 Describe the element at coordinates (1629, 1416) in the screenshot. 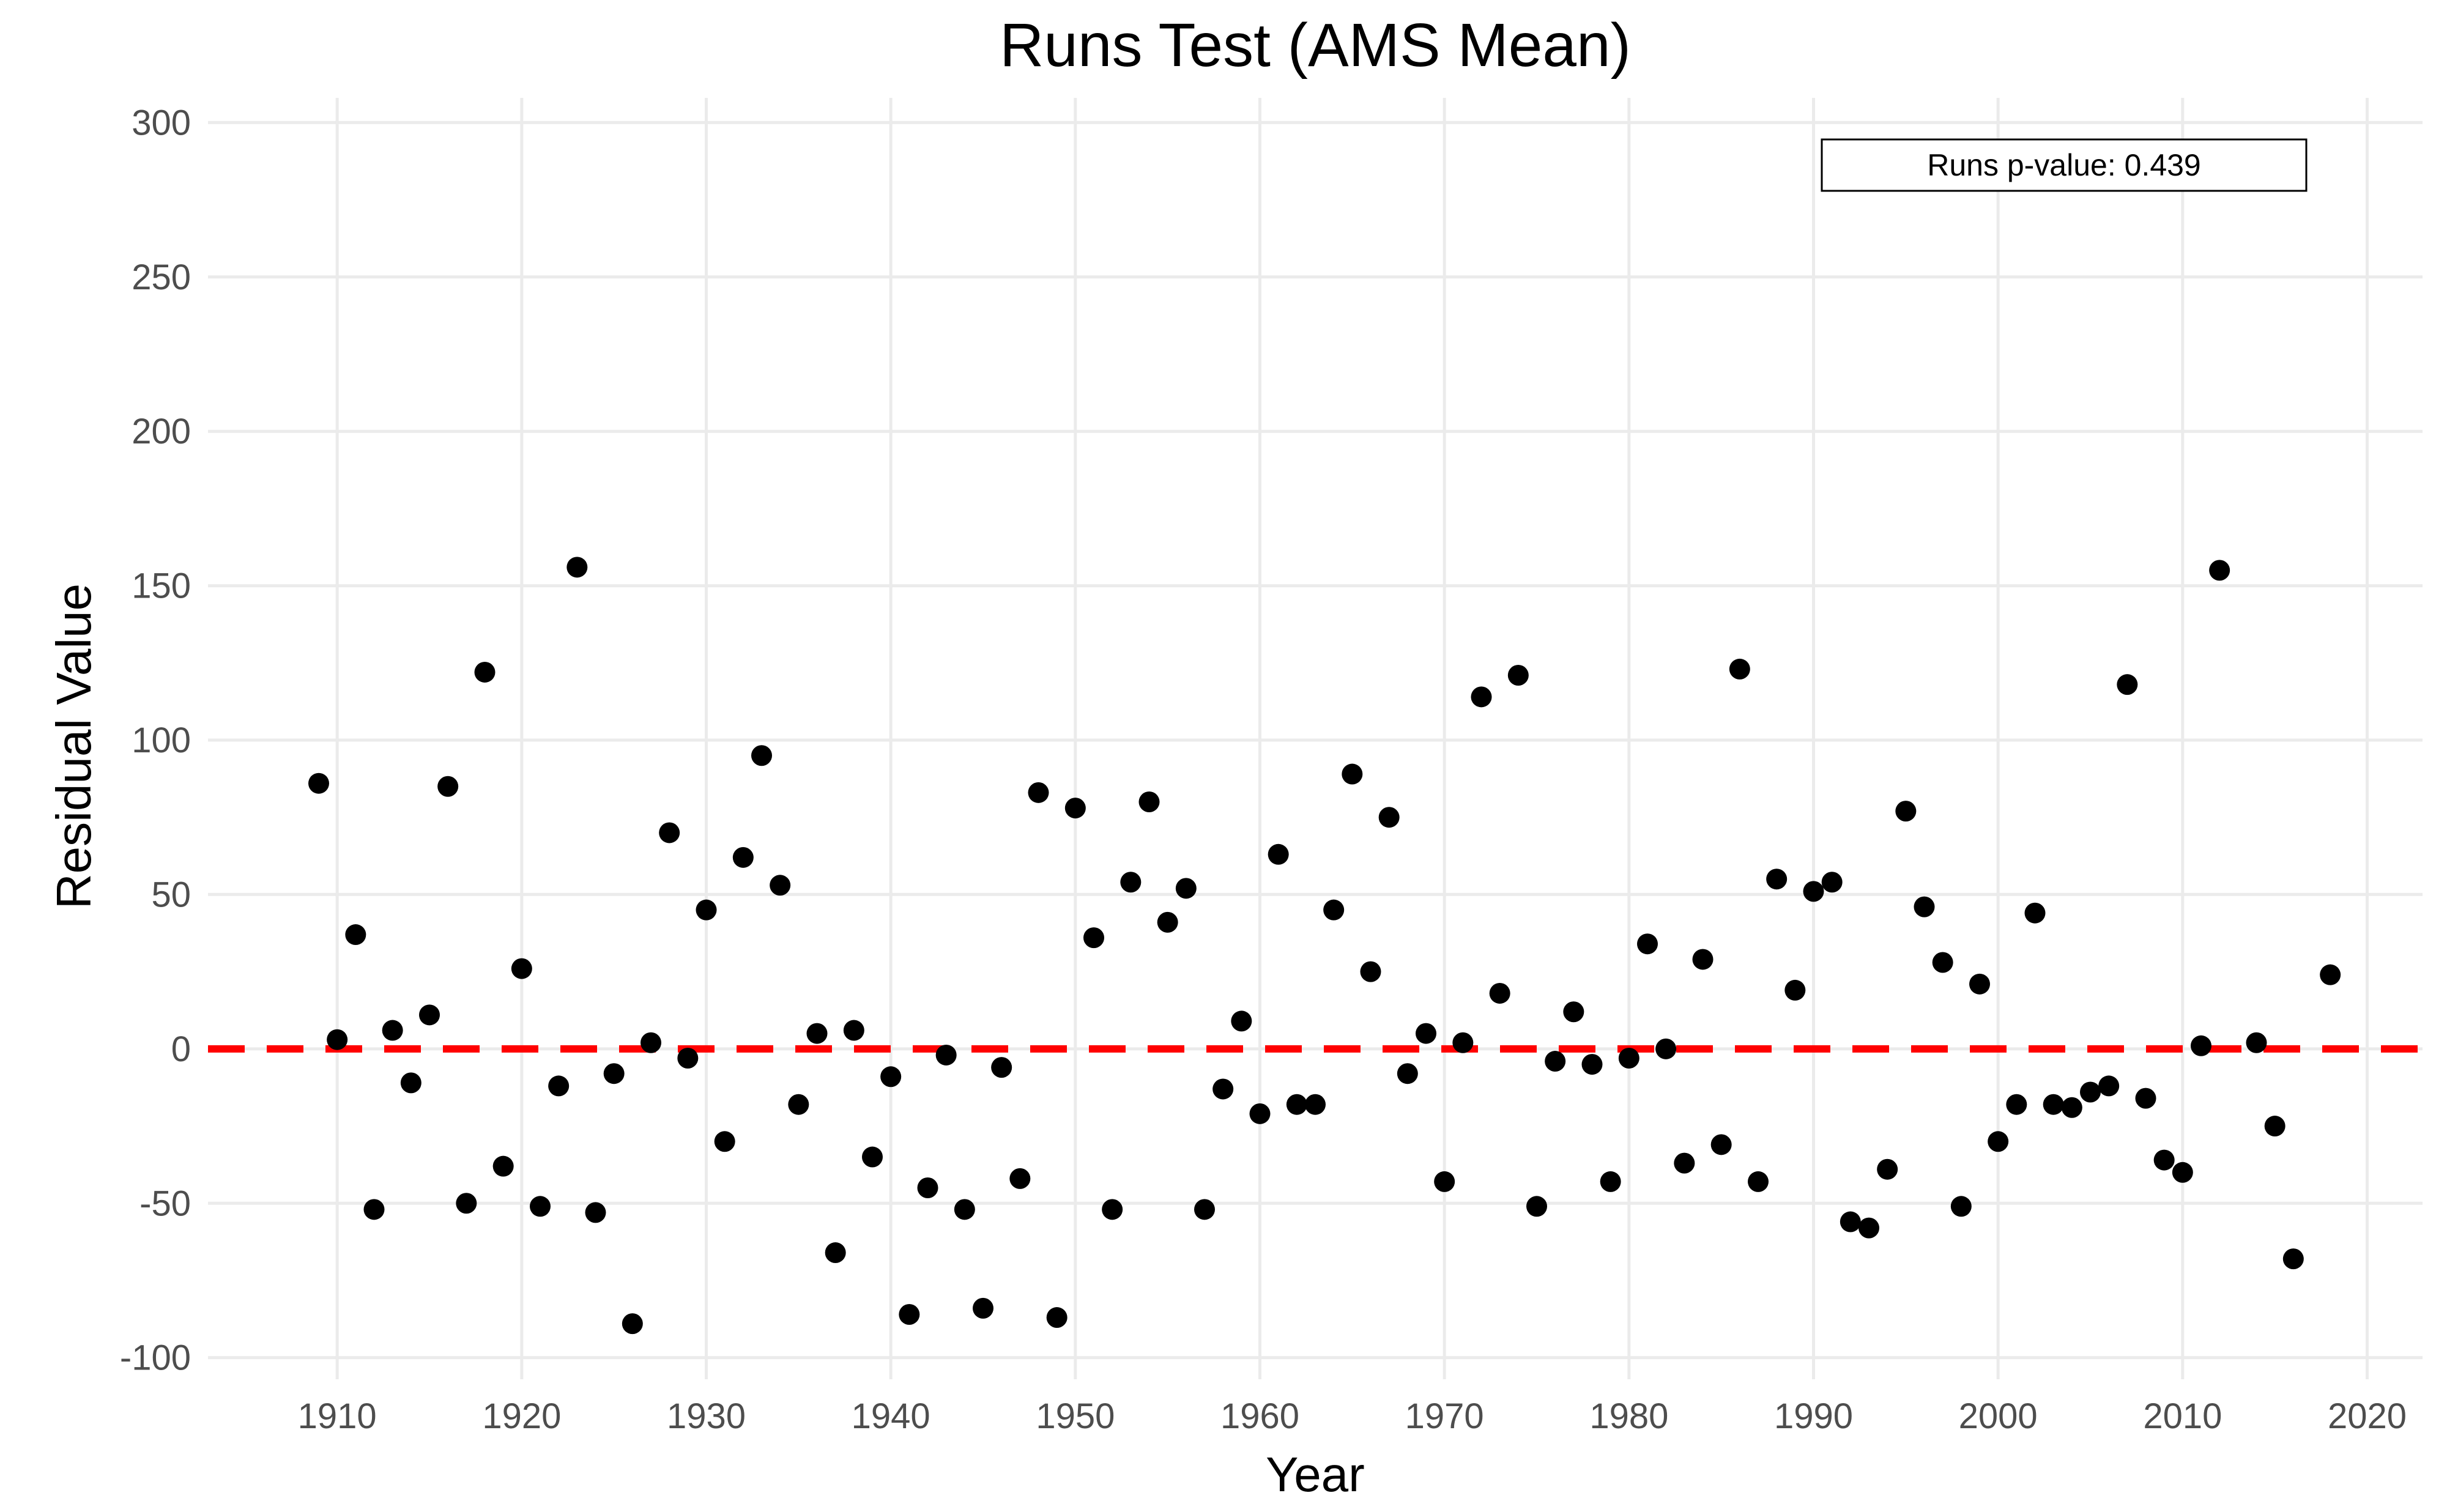

I see `x-tick-label: 1980` at that location.